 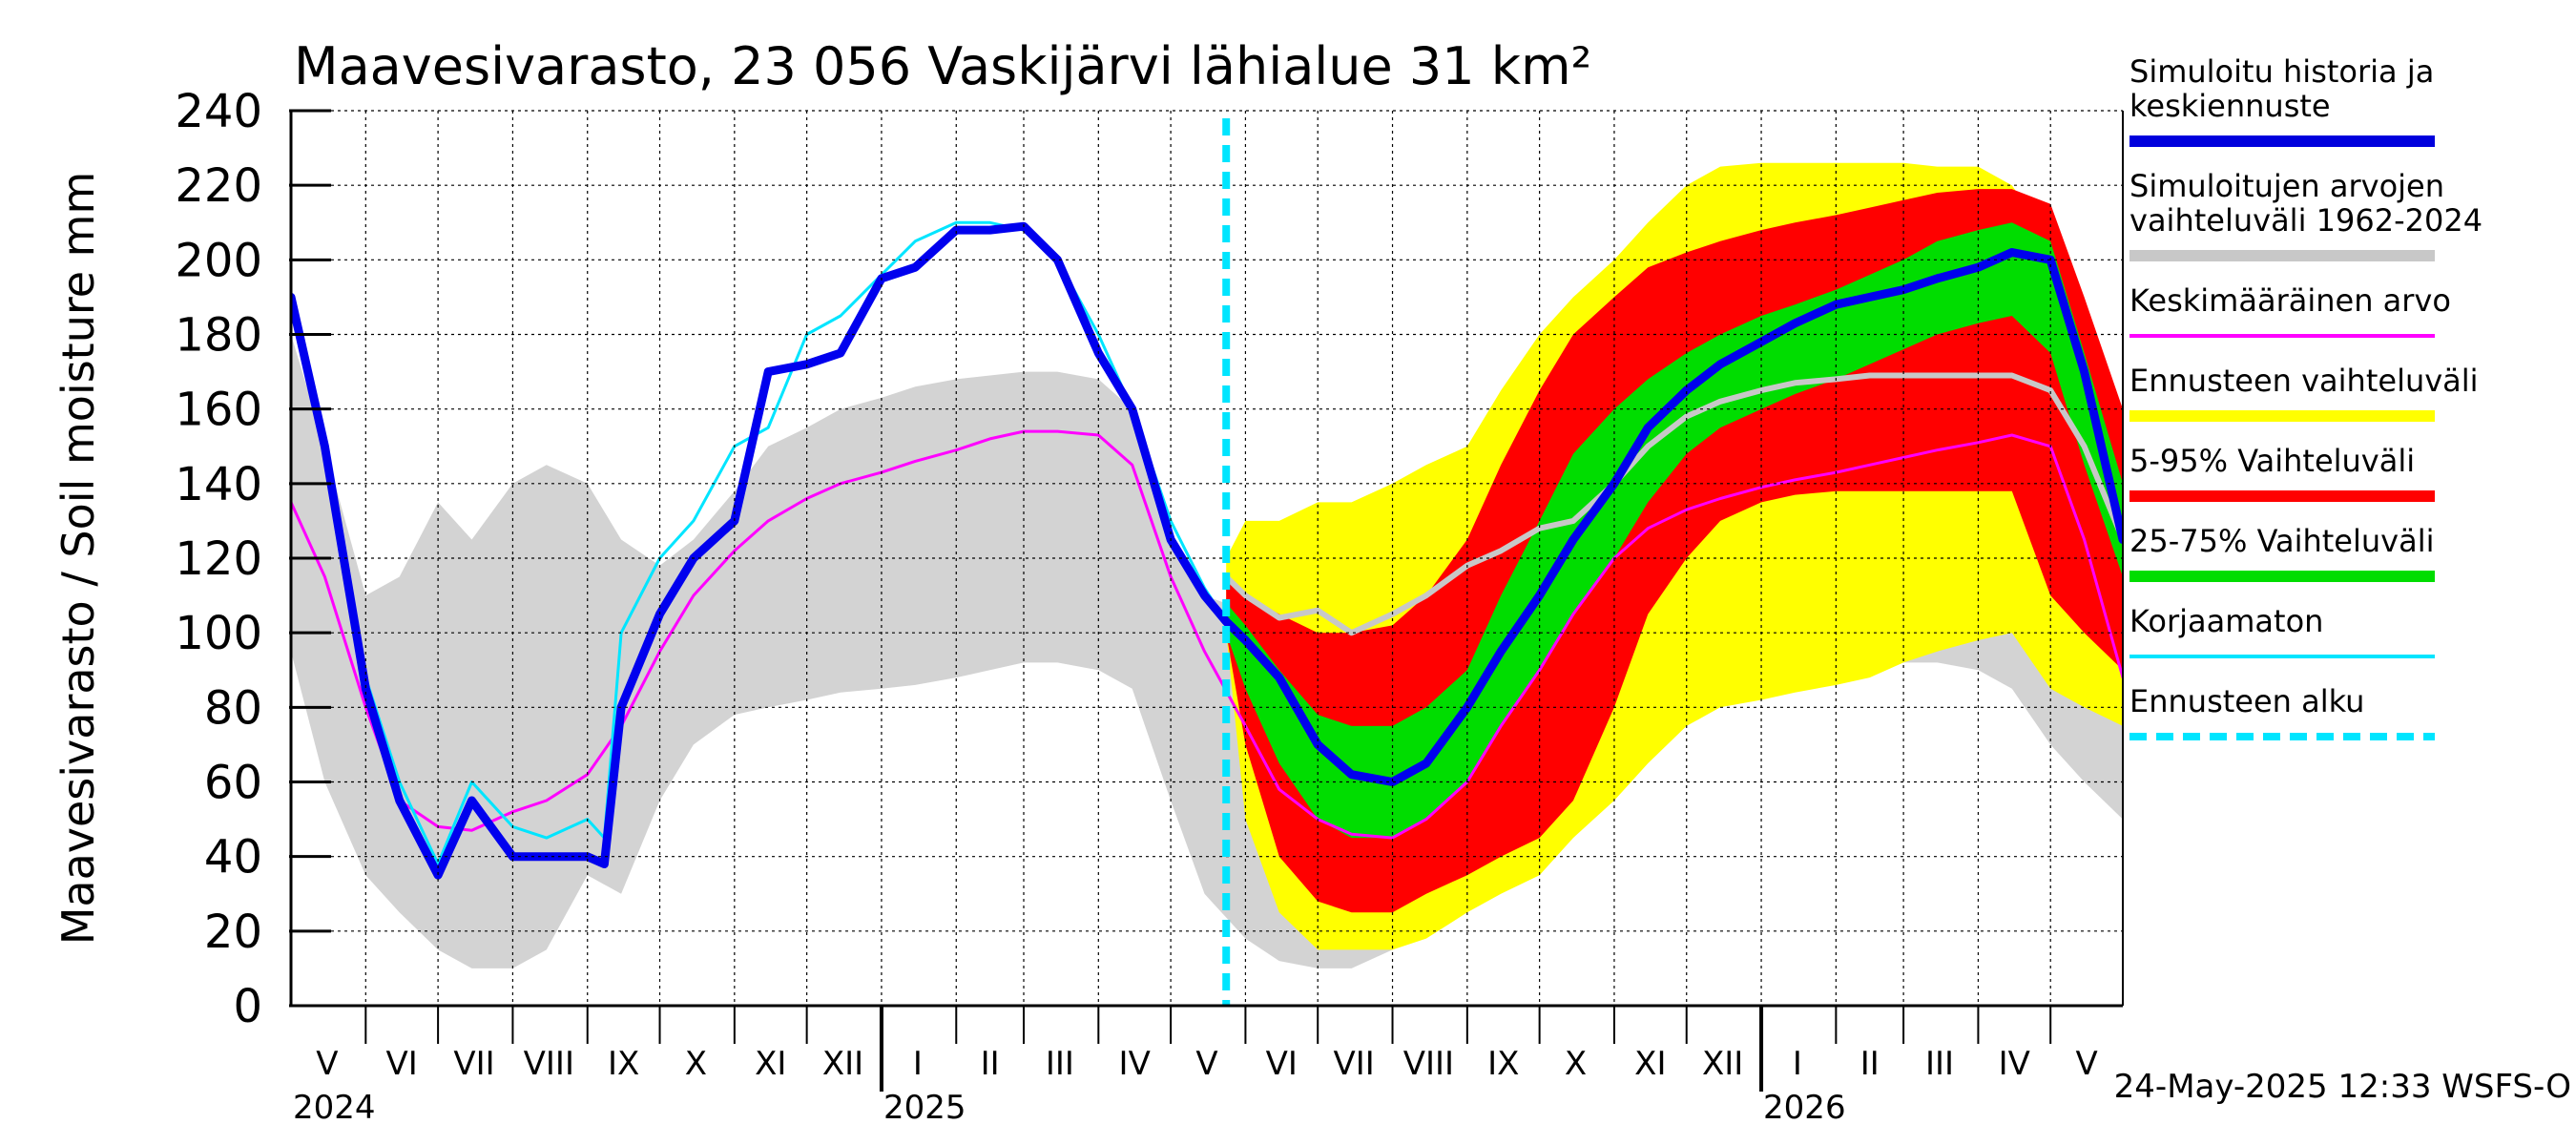 I want to click on legend-label: Ennusteen vaihteluväli, so click(x=2304, y=381).